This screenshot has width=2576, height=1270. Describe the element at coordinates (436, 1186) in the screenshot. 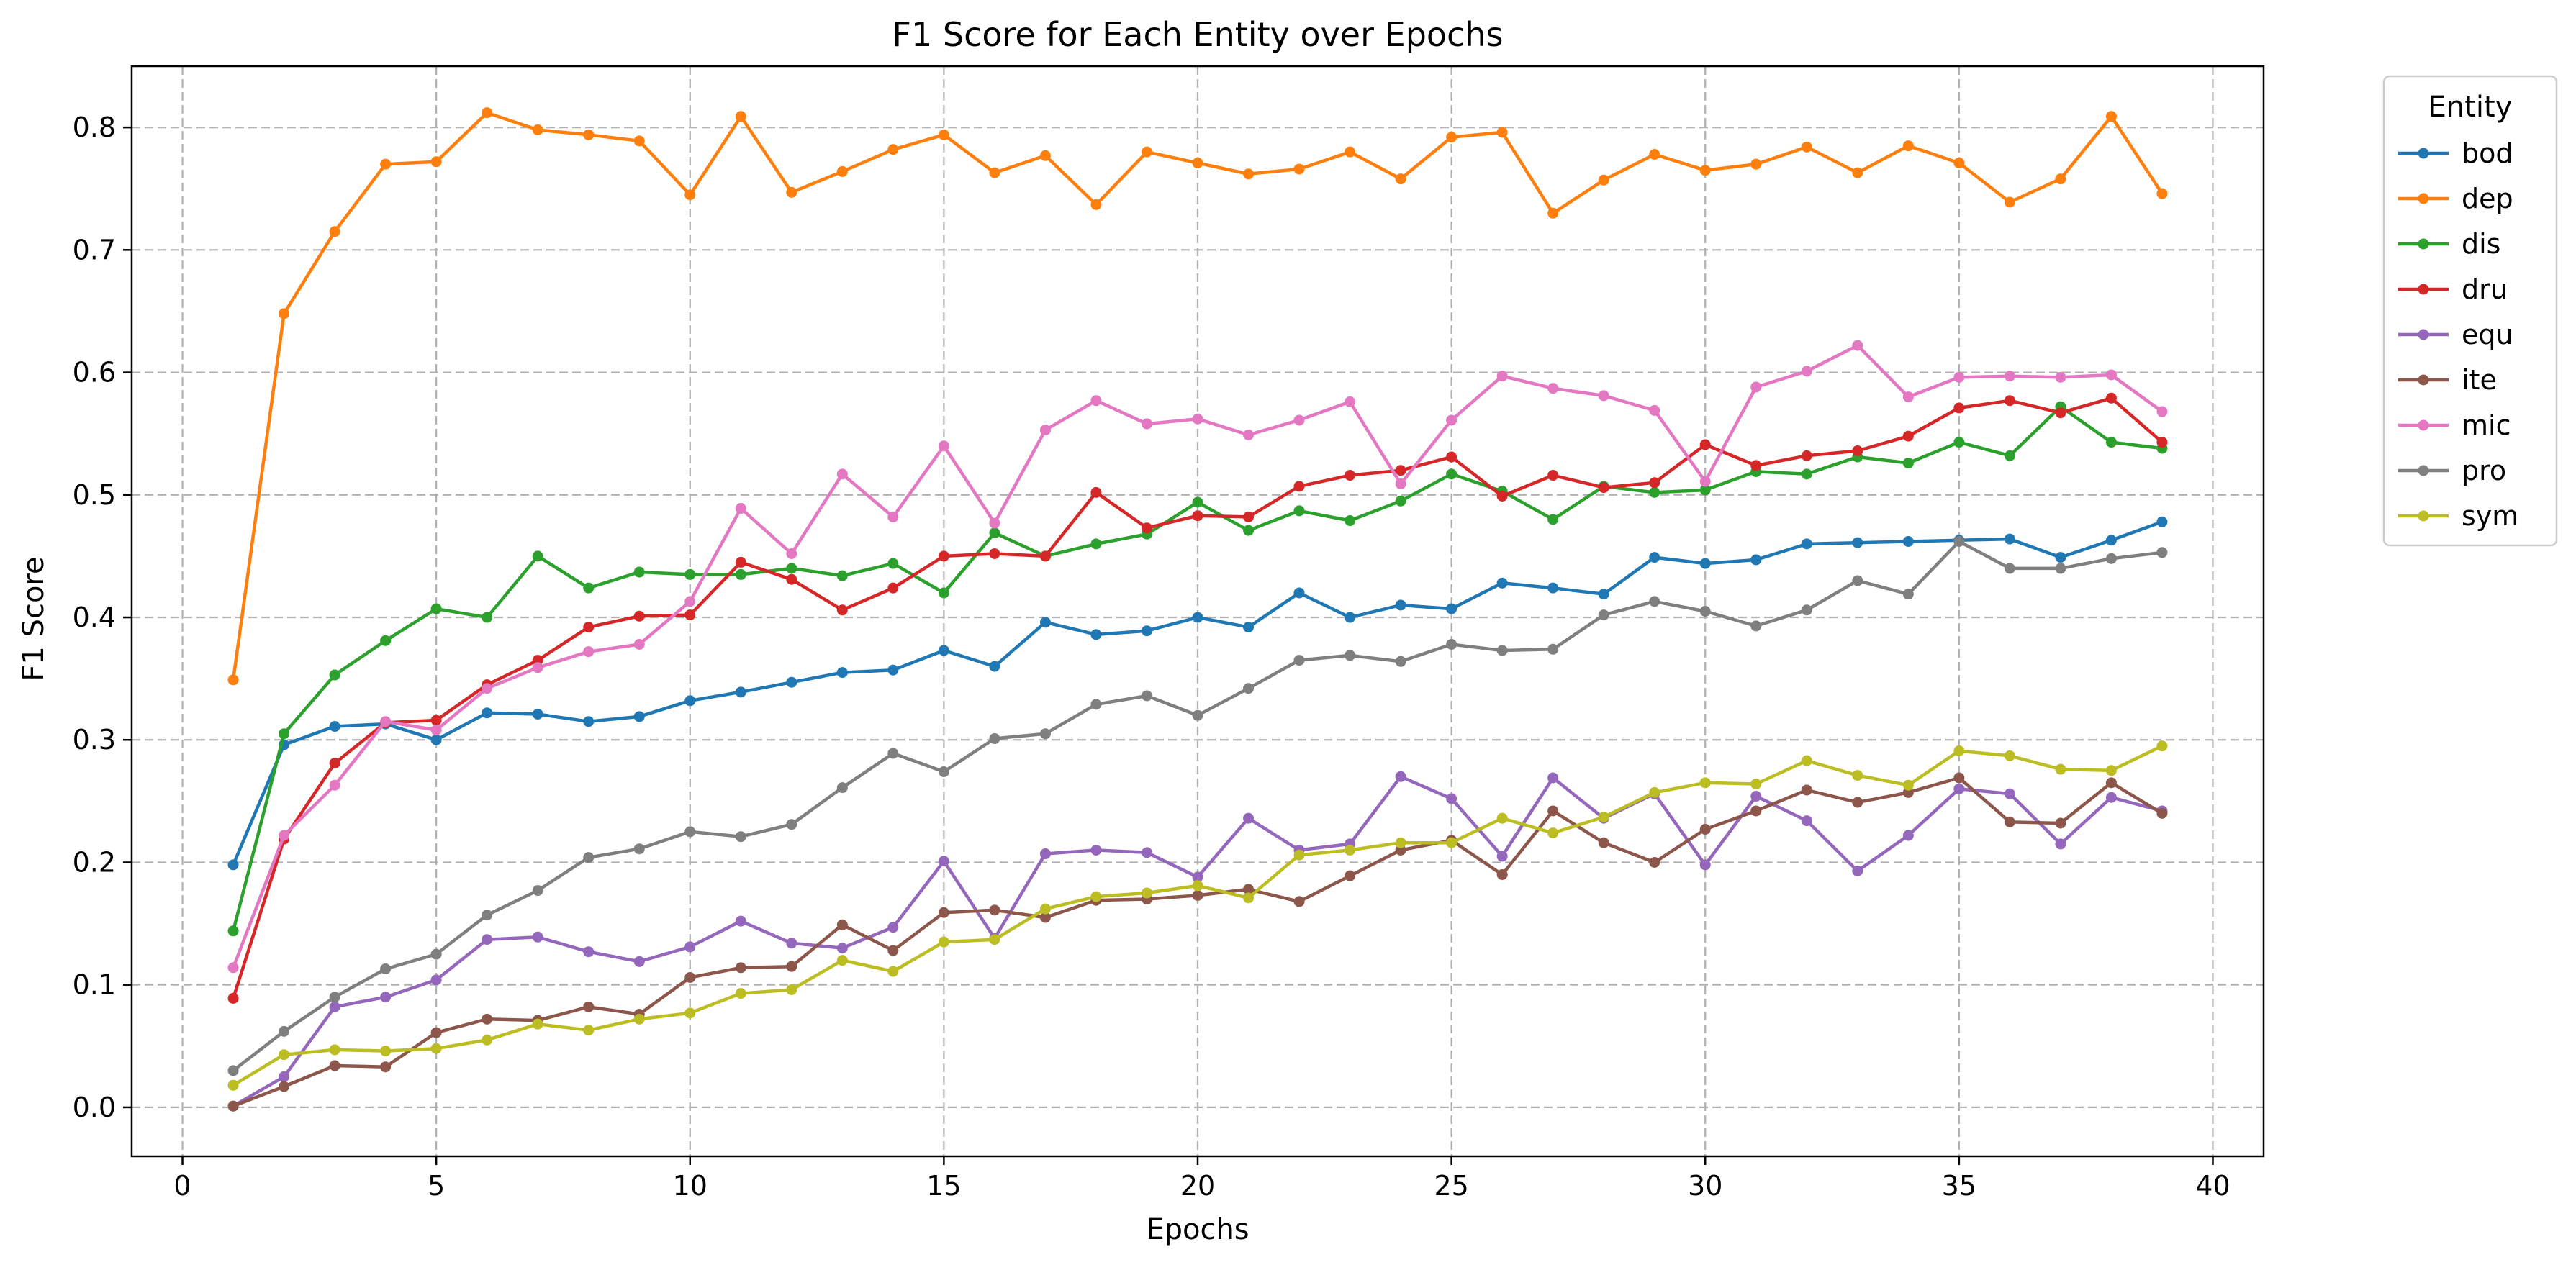

I see `x-tick-label: 5` at that location.